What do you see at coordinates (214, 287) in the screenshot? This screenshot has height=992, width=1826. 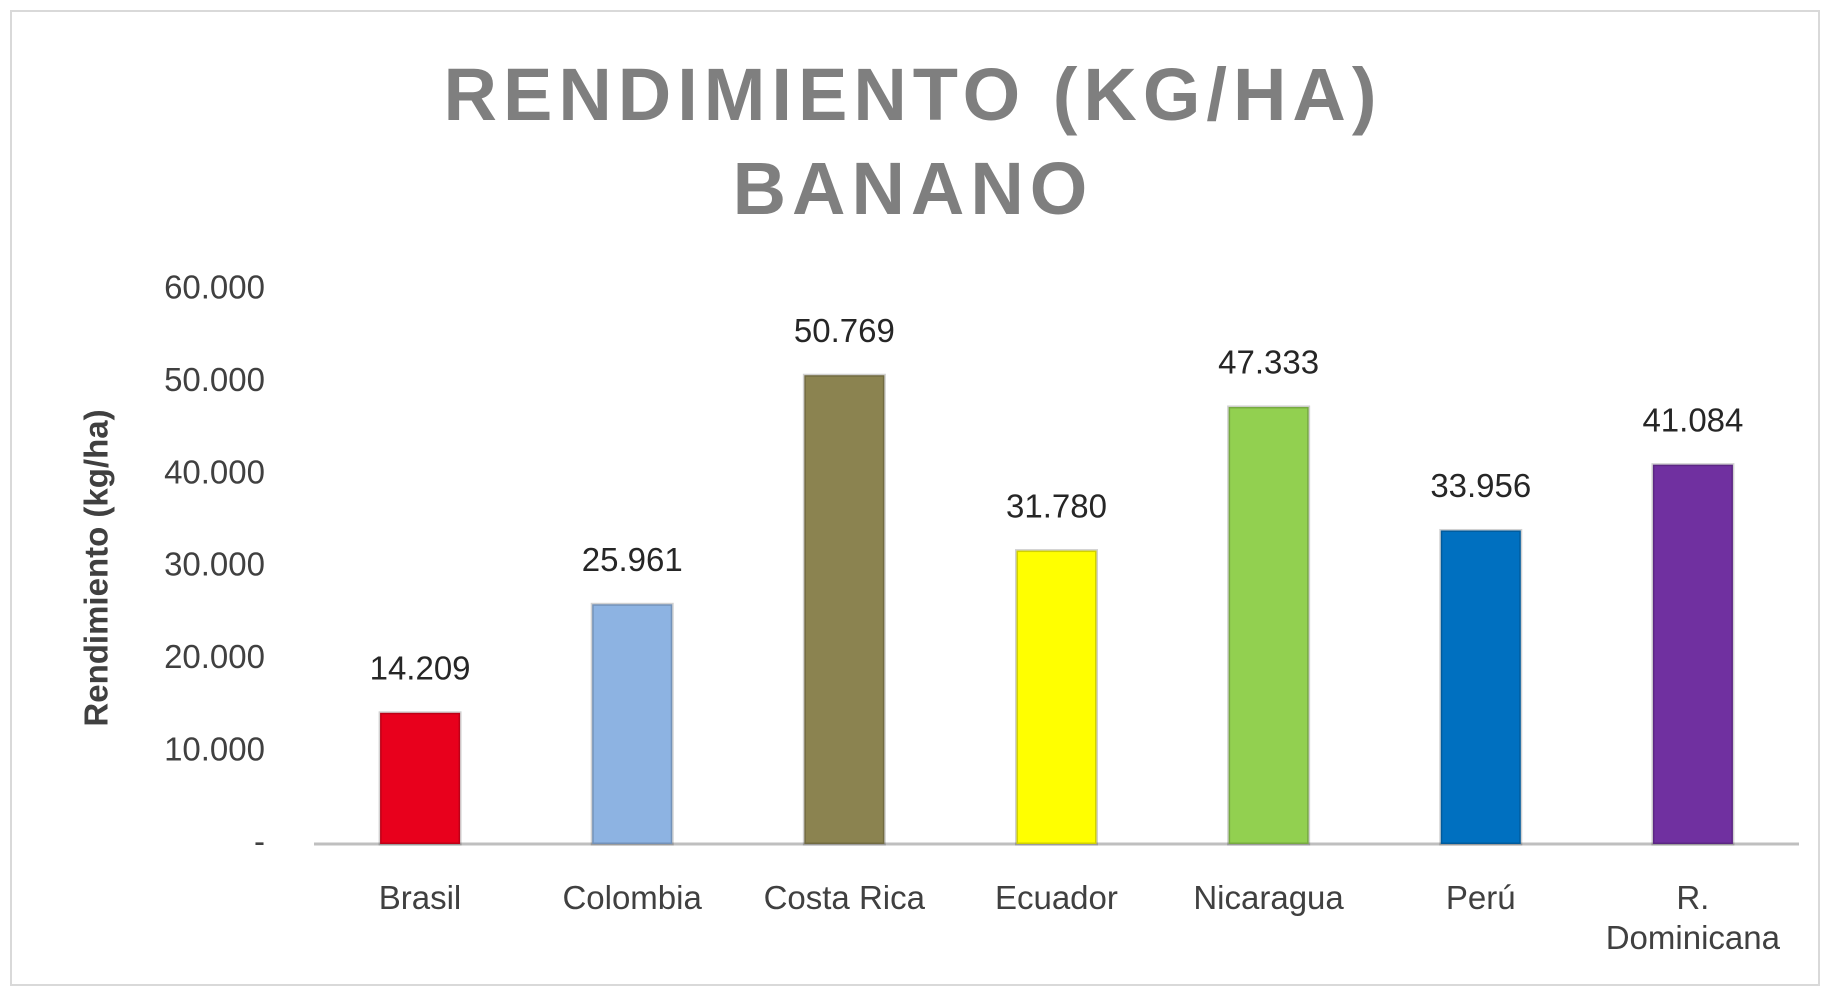 I see `y-tick-label: 60.000` at bounding box center [214, 287].